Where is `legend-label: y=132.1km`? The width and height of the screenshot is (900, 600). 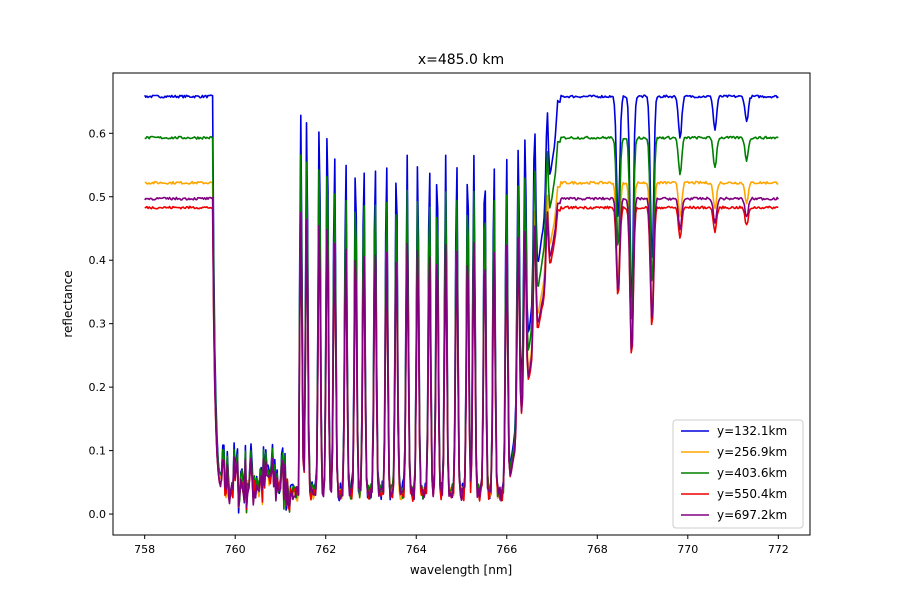 legend-label: y=132.1km is located at coordinates (752, 431).